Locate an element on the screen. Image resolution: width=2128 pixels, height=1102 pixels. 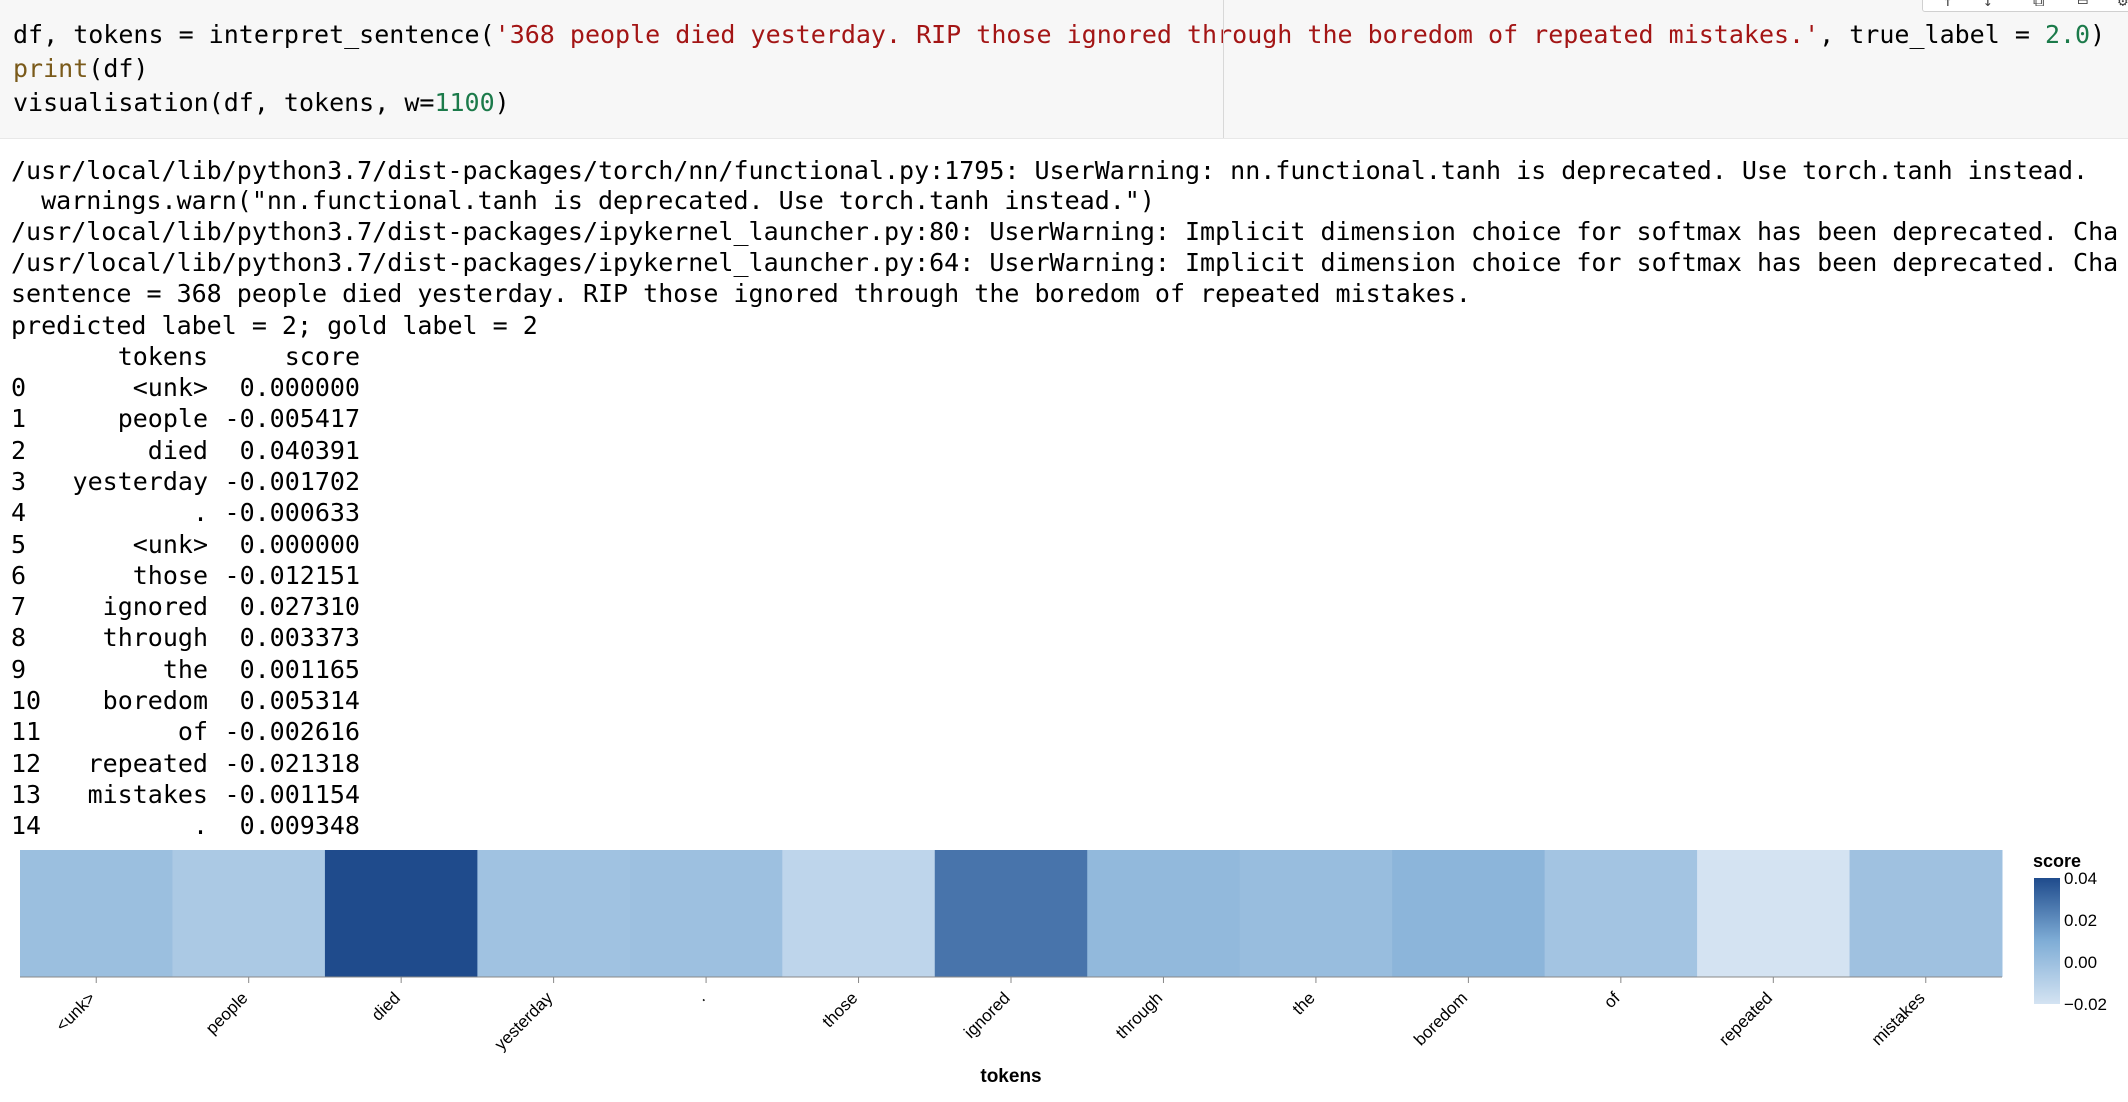
code-number: 1100 is located at coordinates (464, 102).